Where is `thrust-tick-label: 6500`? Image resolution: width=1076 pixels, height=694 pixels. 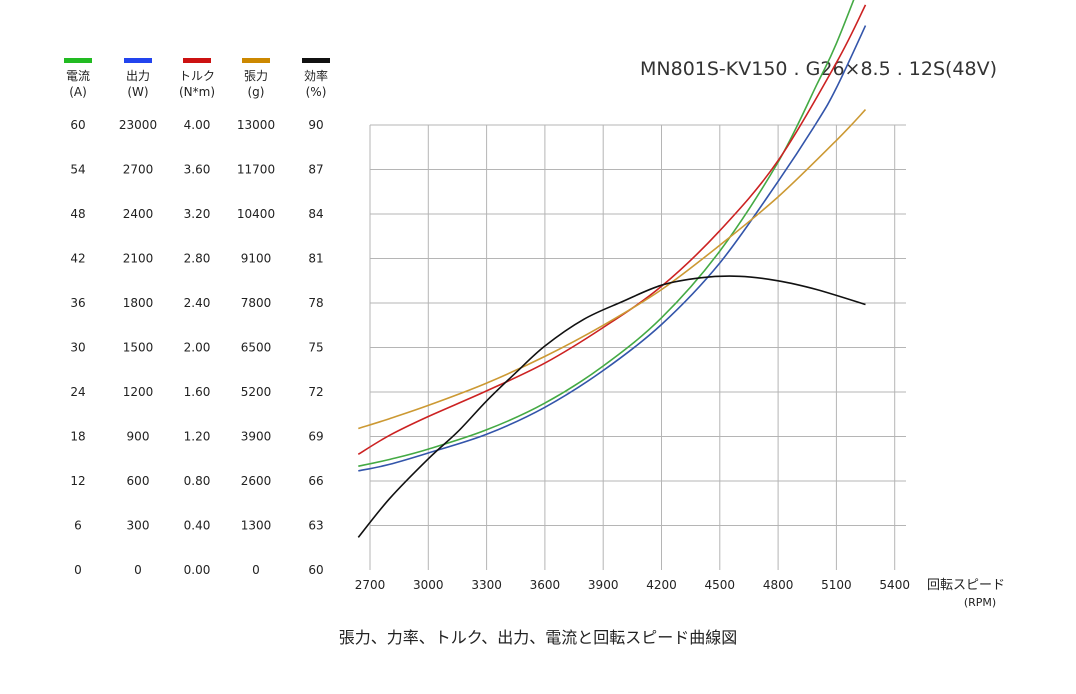 thrust-tick-label: 6500 is located at coordinates (256, 348).